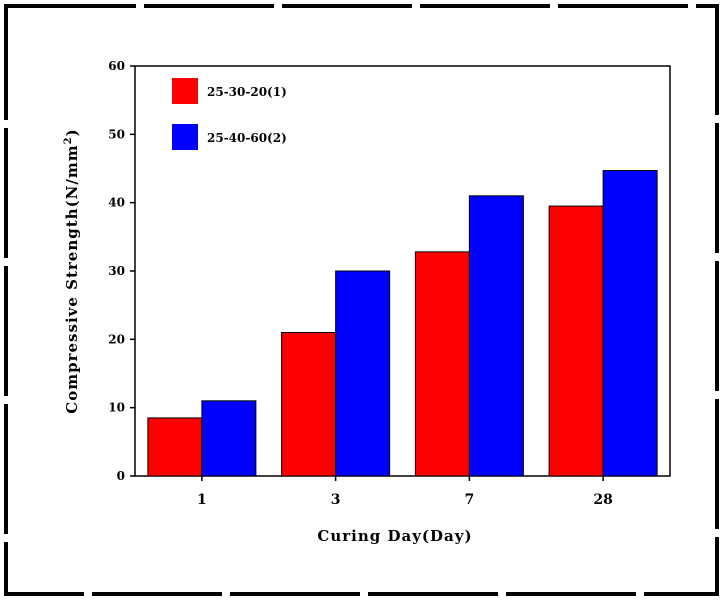 This screenshot has height=600, width=723. I want to click on y-tick-label-10: 10, so click(116, 408).